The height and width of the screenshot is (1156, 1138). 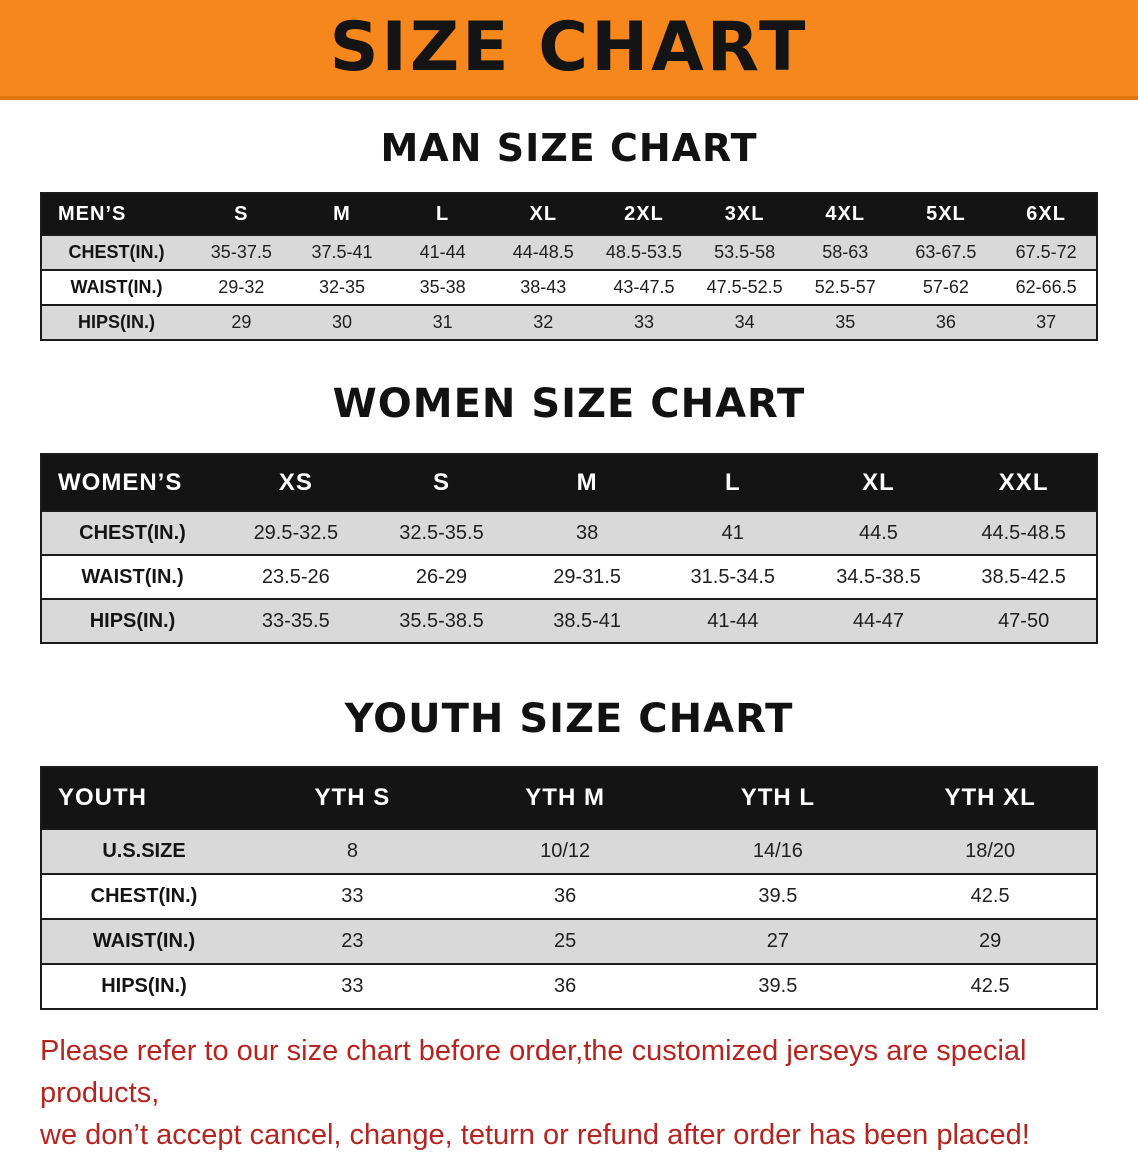 What do you see at coordinates (878, 576) in the screenshot?
I see `size-value-cell: 34.5-38.5` at bounding box center [878, 576].